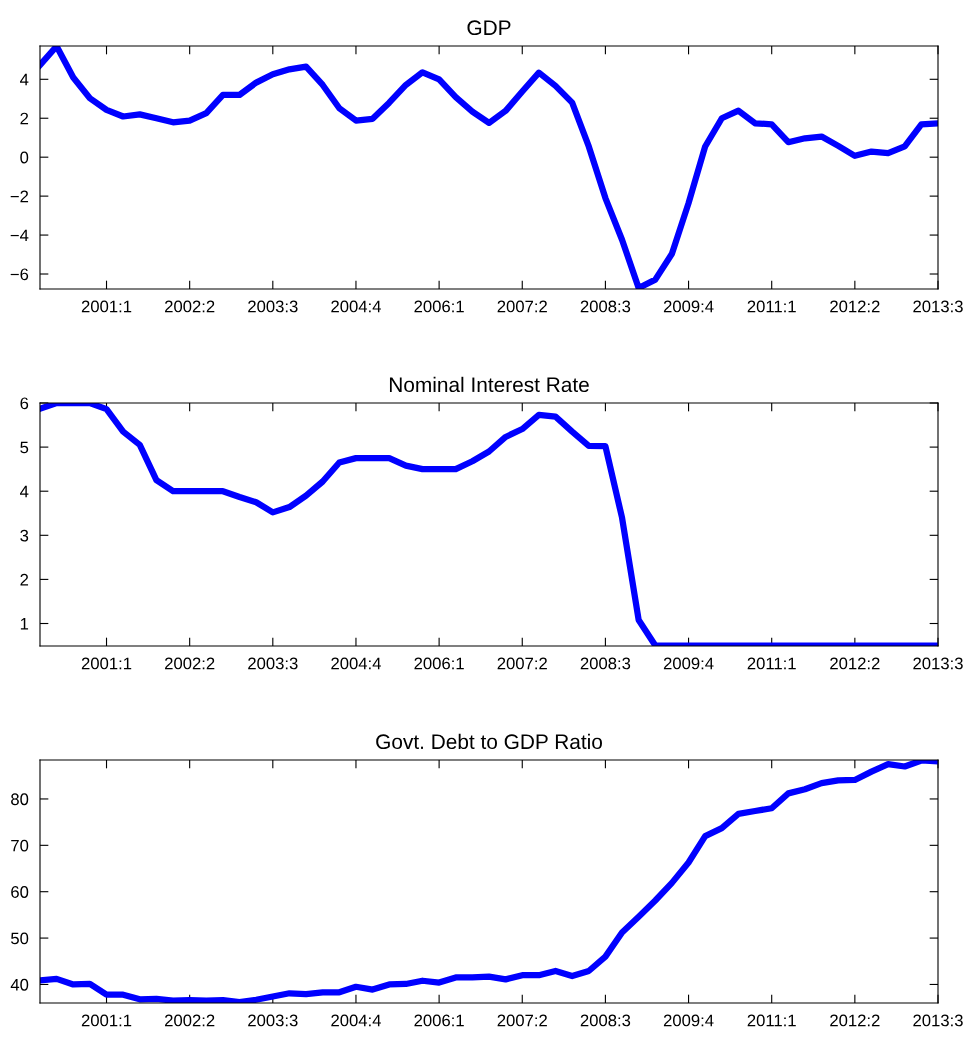 The height and width of the screenshot is (1038, 974). What do you see at coordinates (24, 447) in the screenshot?
I see `y-tick-label: 5` at bounding box center [24, 447].